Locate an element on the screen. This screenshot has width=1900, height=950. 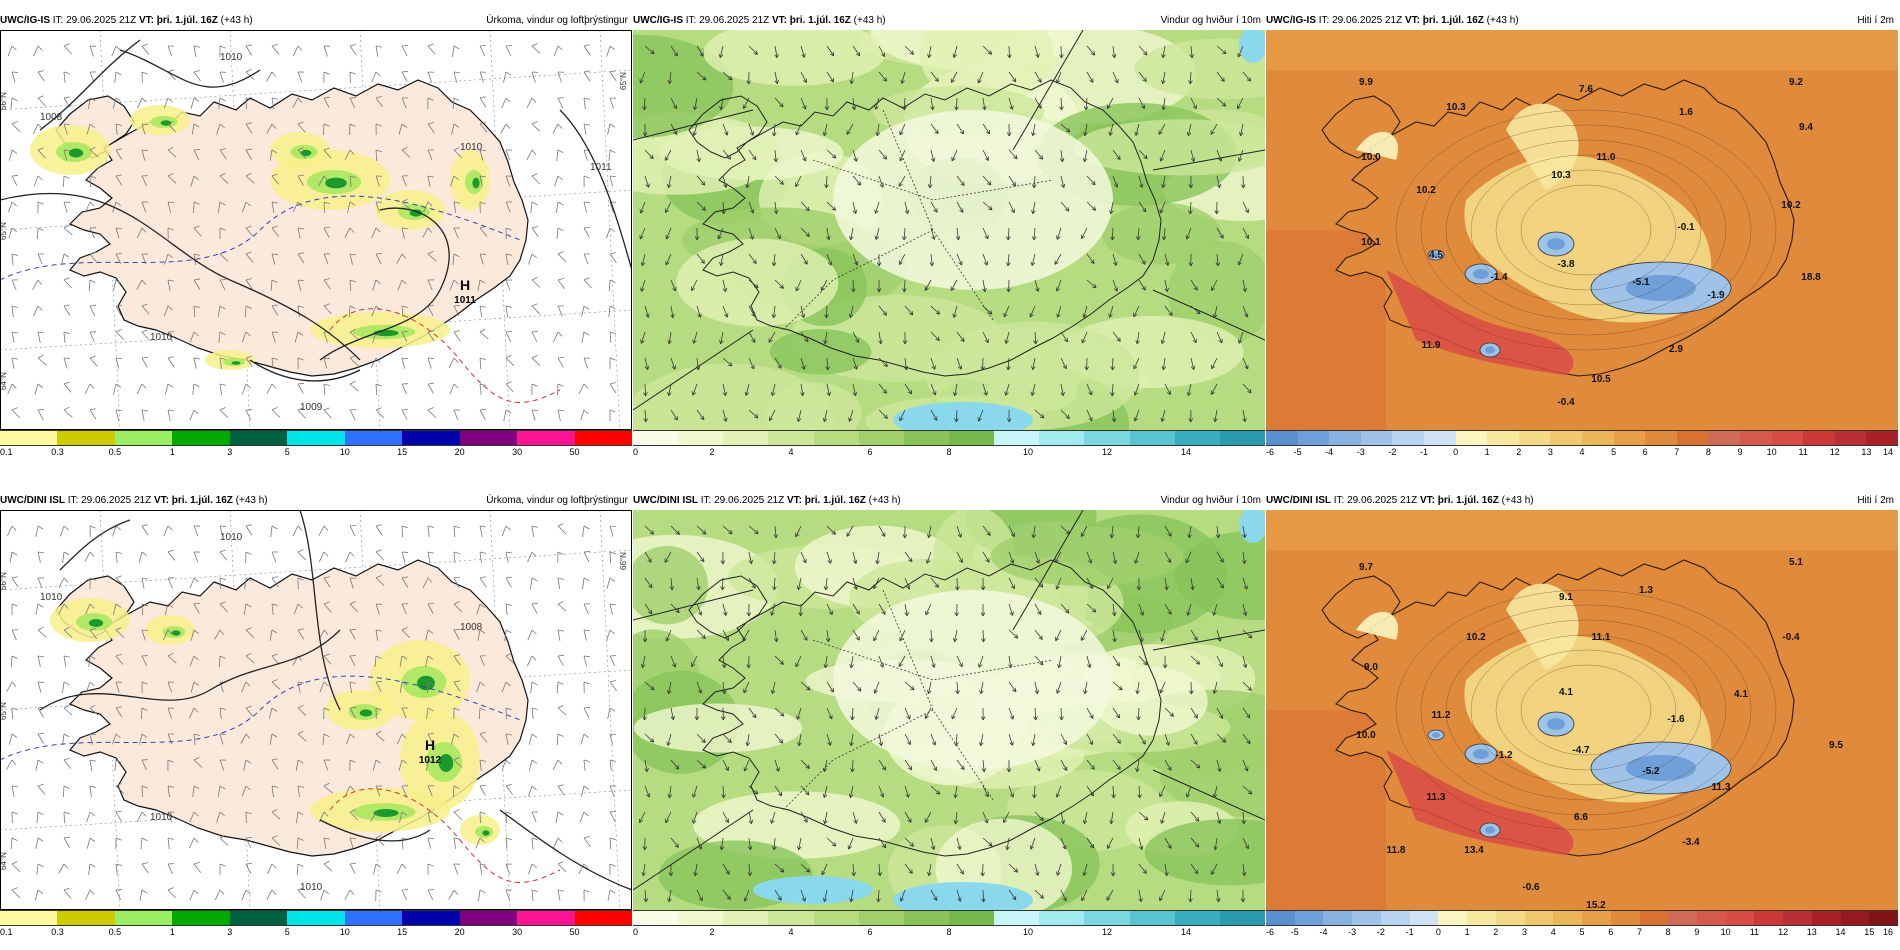
color-scale-tick-label: -4 is located at coordinates (1329, 452).